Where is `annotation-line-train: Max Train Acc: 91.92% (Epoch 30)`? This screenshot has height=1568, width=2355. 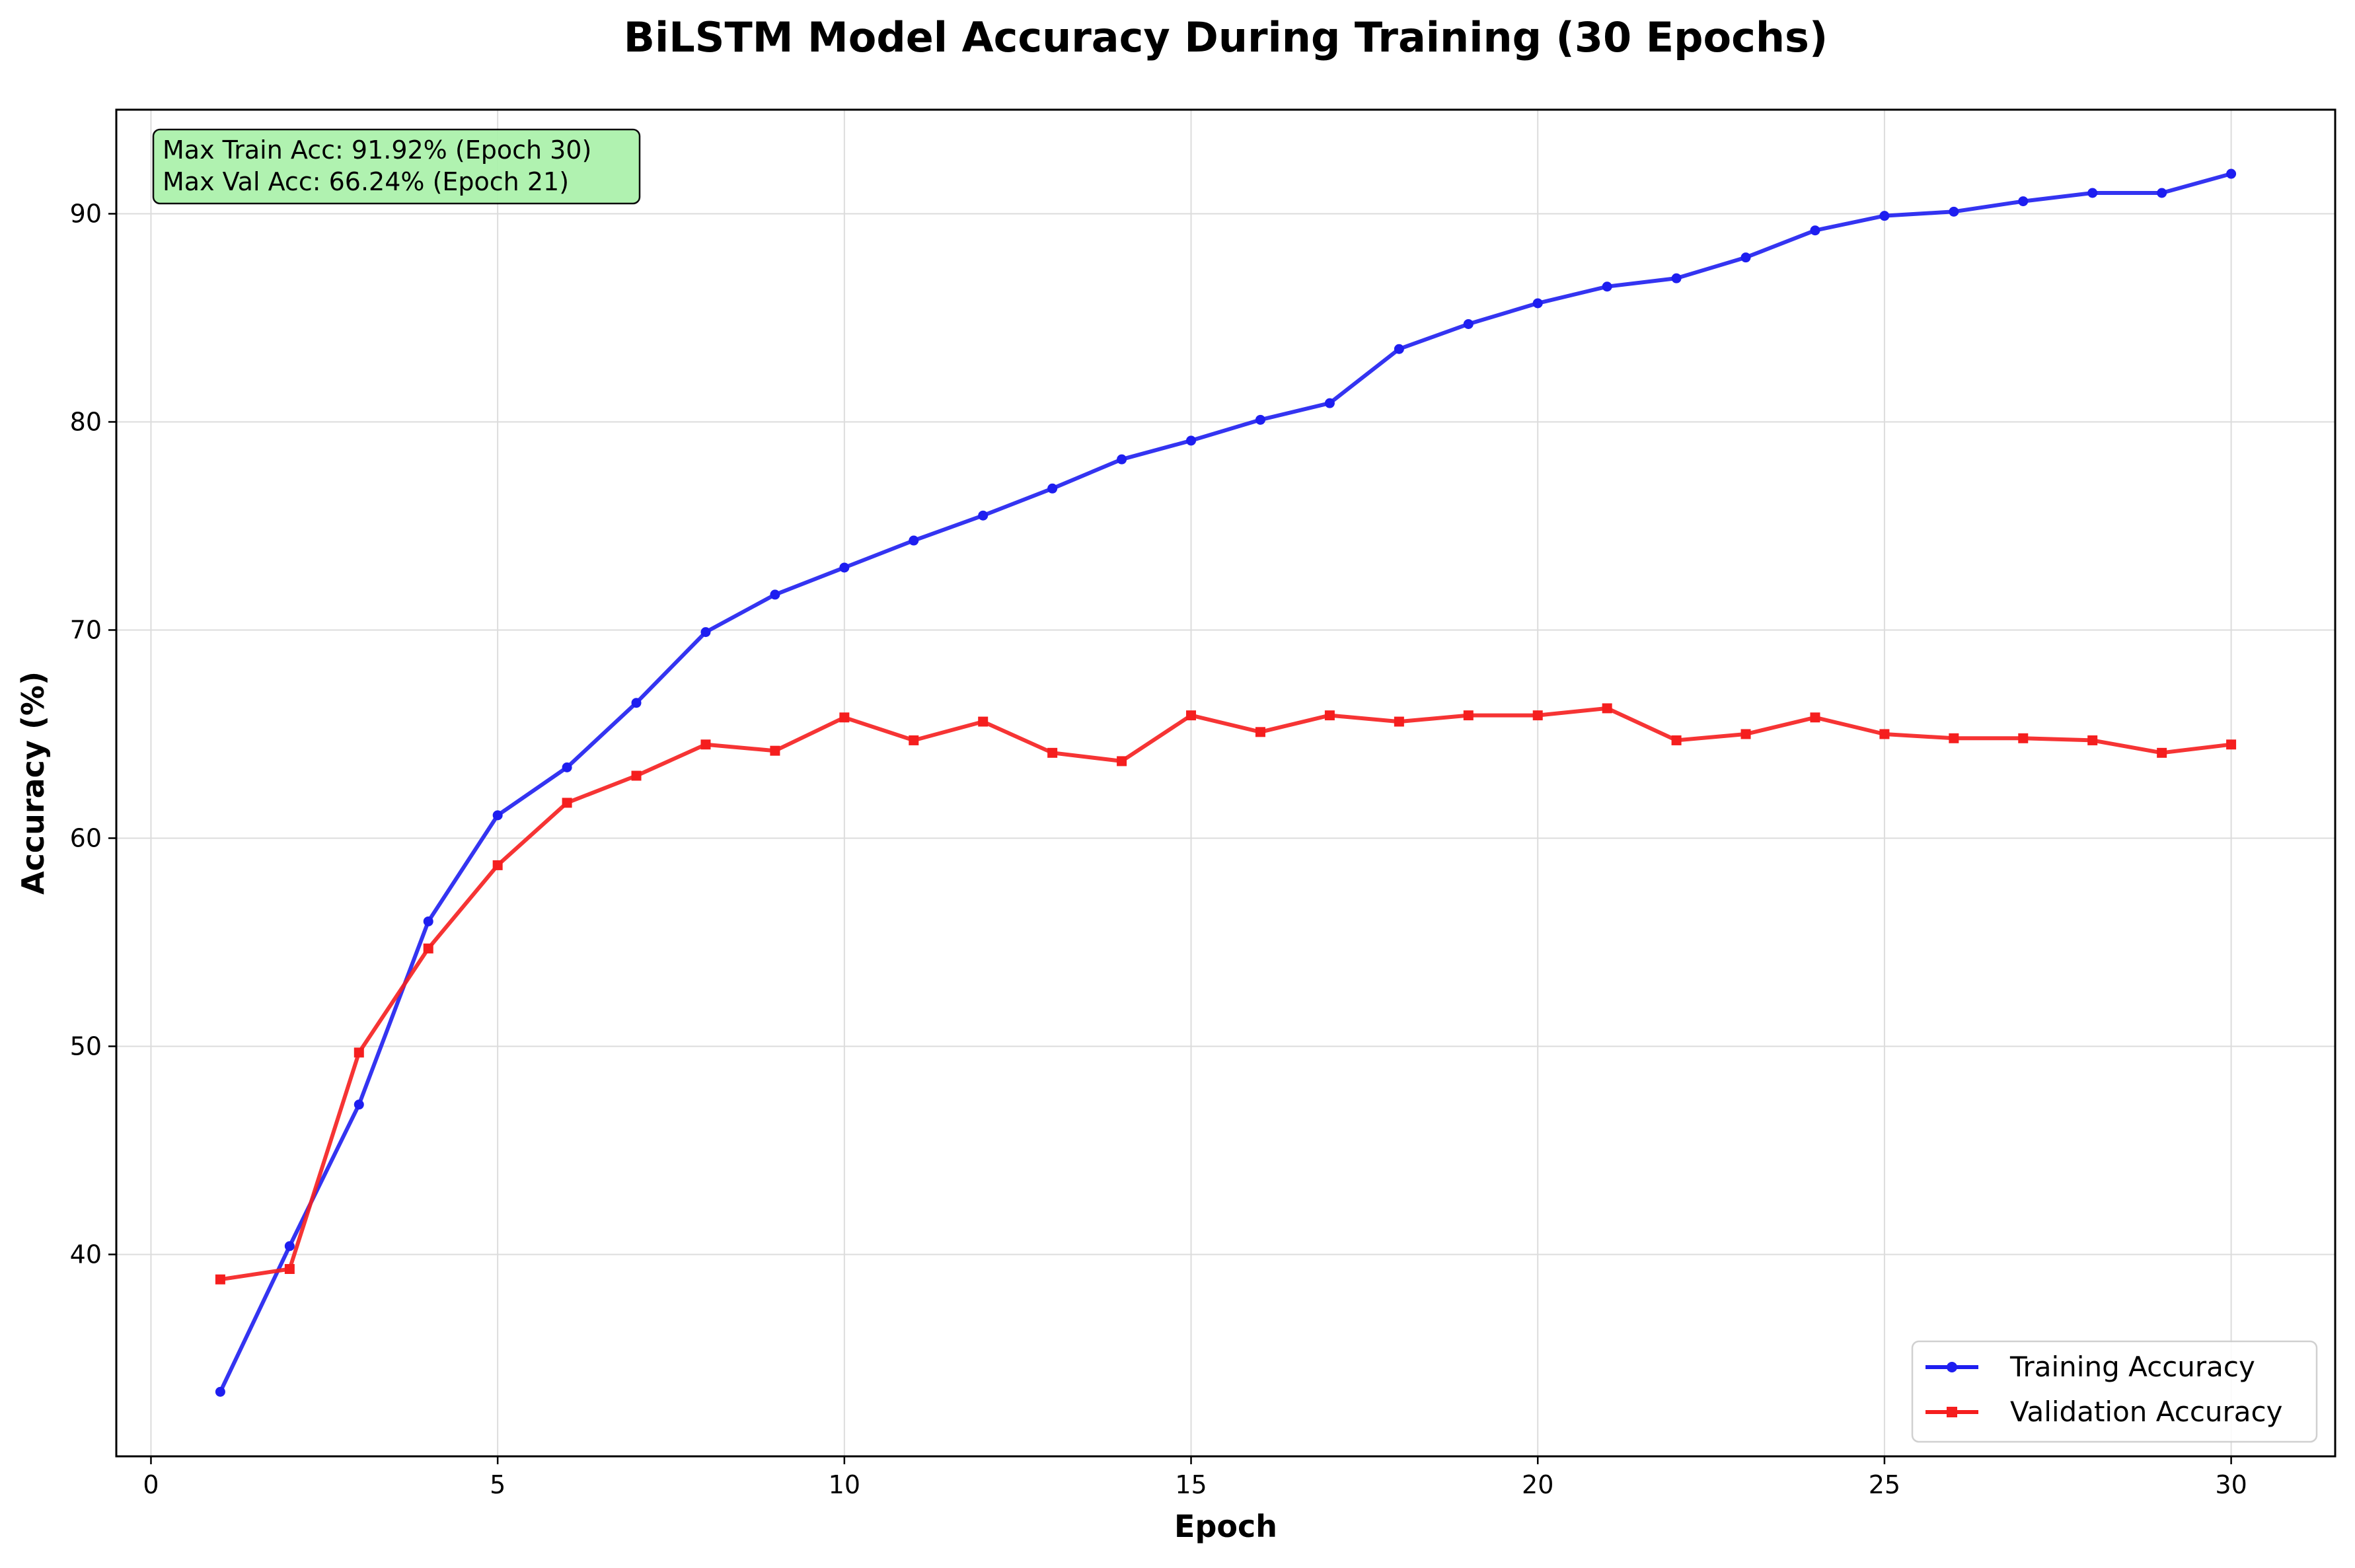 annotation-line-train: Max Train Acc: 91.92% (Epoch 30) is located at coordinates (377, 150).